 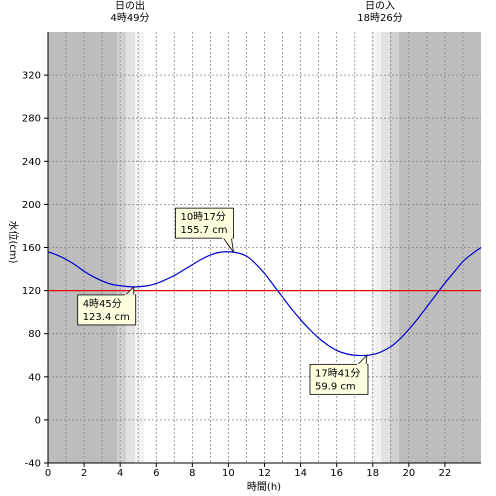 I want to click on x-tick-label: 0, so click(x=48, y=473).